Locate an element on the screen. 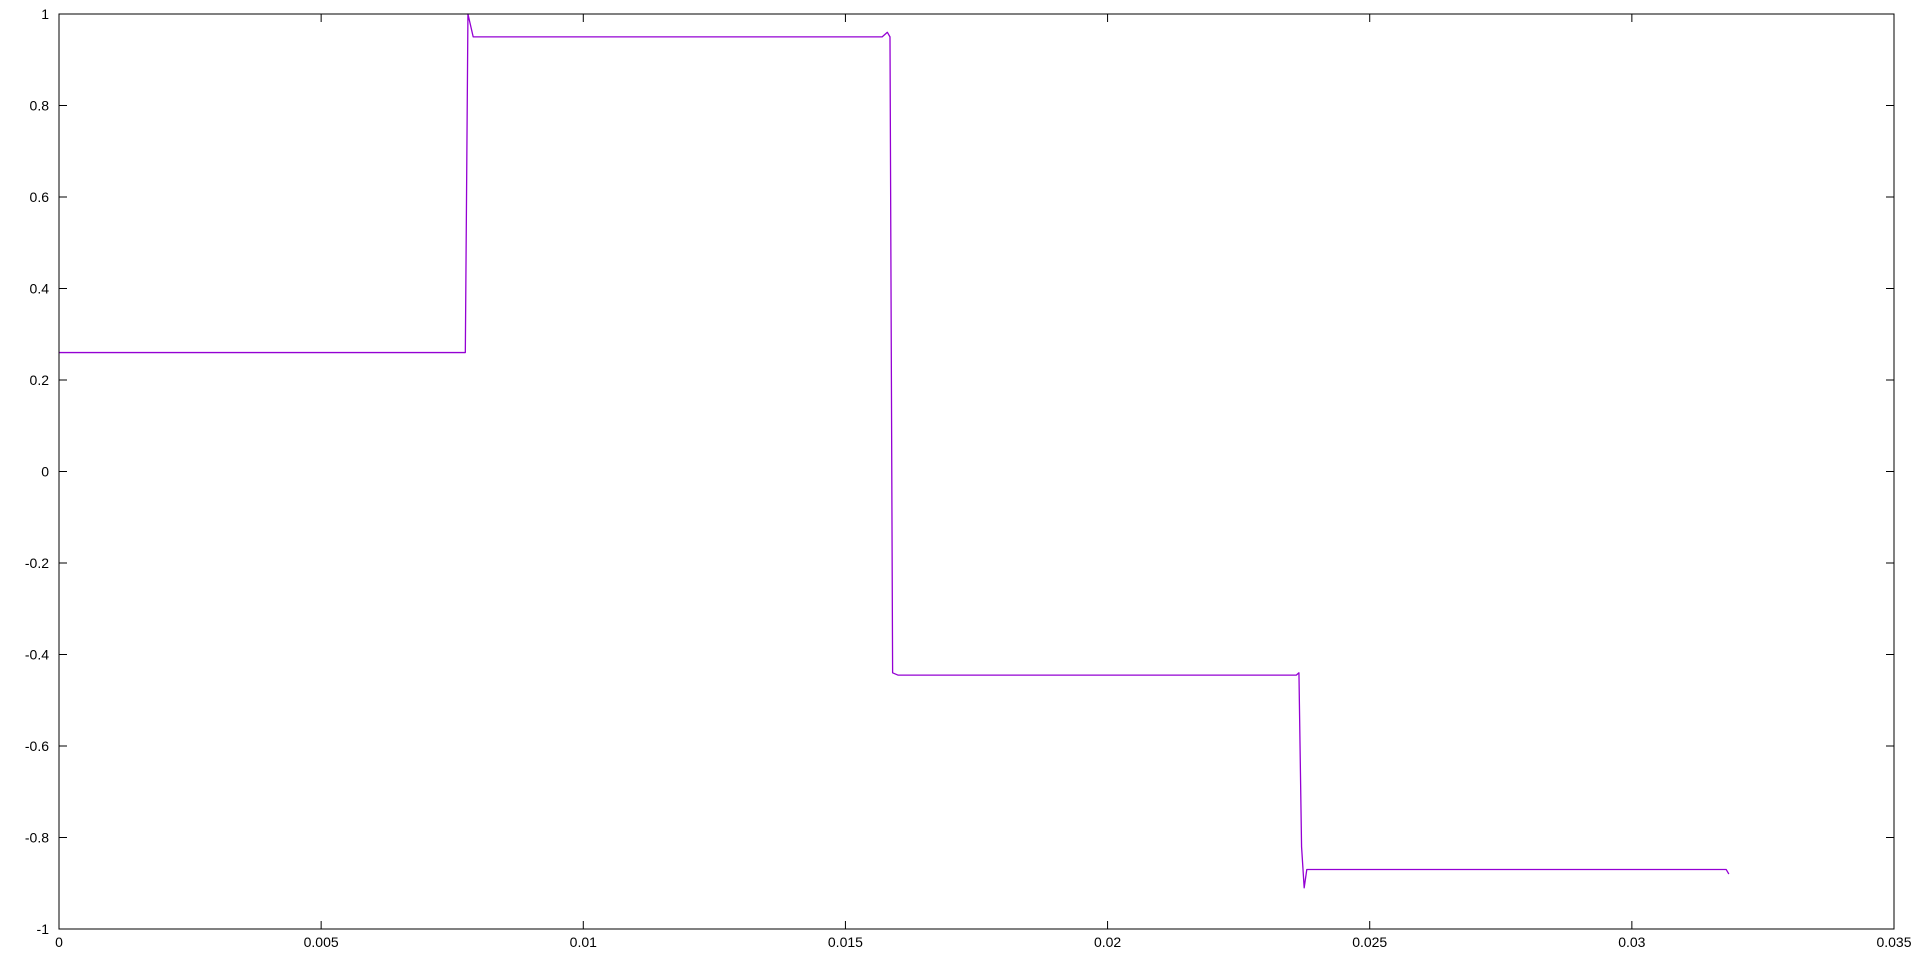  y-tick-label: 0 is located at coordinates (45, 472).